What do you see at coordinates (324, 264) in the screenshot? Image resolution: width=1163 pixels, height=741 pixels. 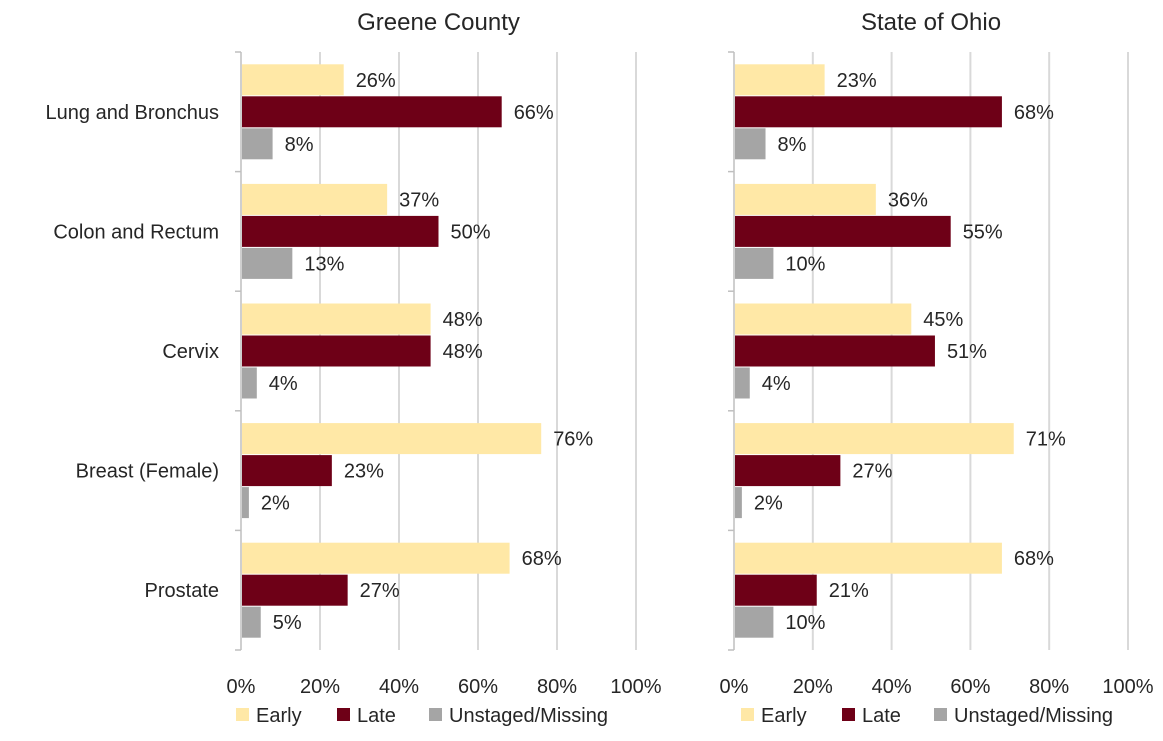 I see `data-label: 13%` at bounding box center [324, 264].